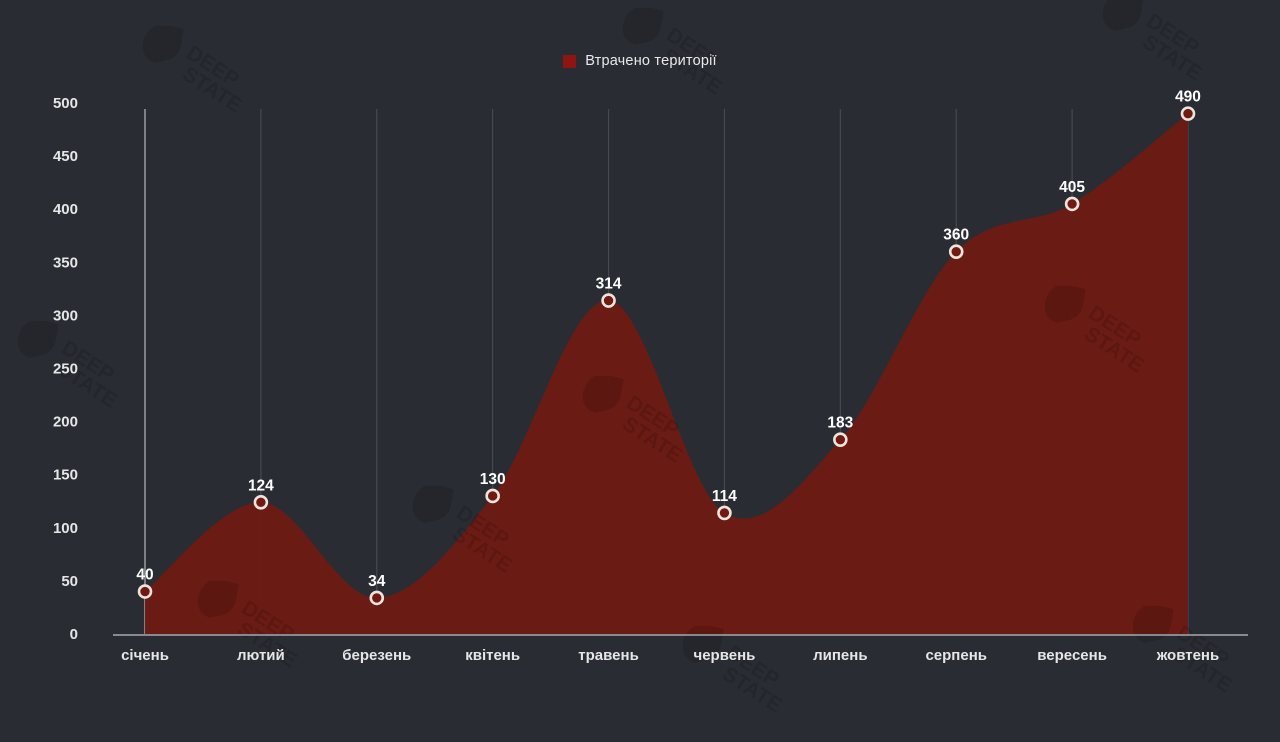 Image resolution: width=1280 pixels, height=742 pixels. What do you see at coordinates (261, 485) in the screenshot?
I see `data-point-value-label: 124` at bounding box center [261, 485].